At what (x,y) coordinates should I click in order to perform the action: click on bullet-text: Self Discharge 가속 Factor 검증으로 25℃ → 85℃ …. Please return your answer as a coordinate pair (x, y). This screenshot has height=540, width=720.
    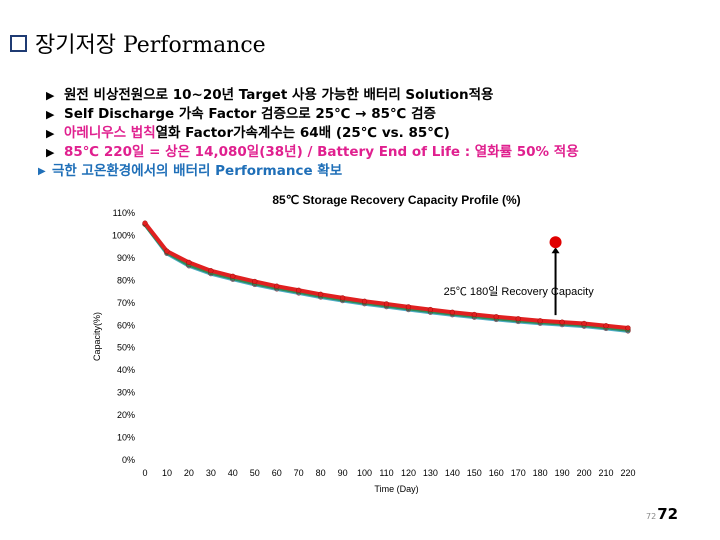
    Looking at the image, I should click on (250, 114).